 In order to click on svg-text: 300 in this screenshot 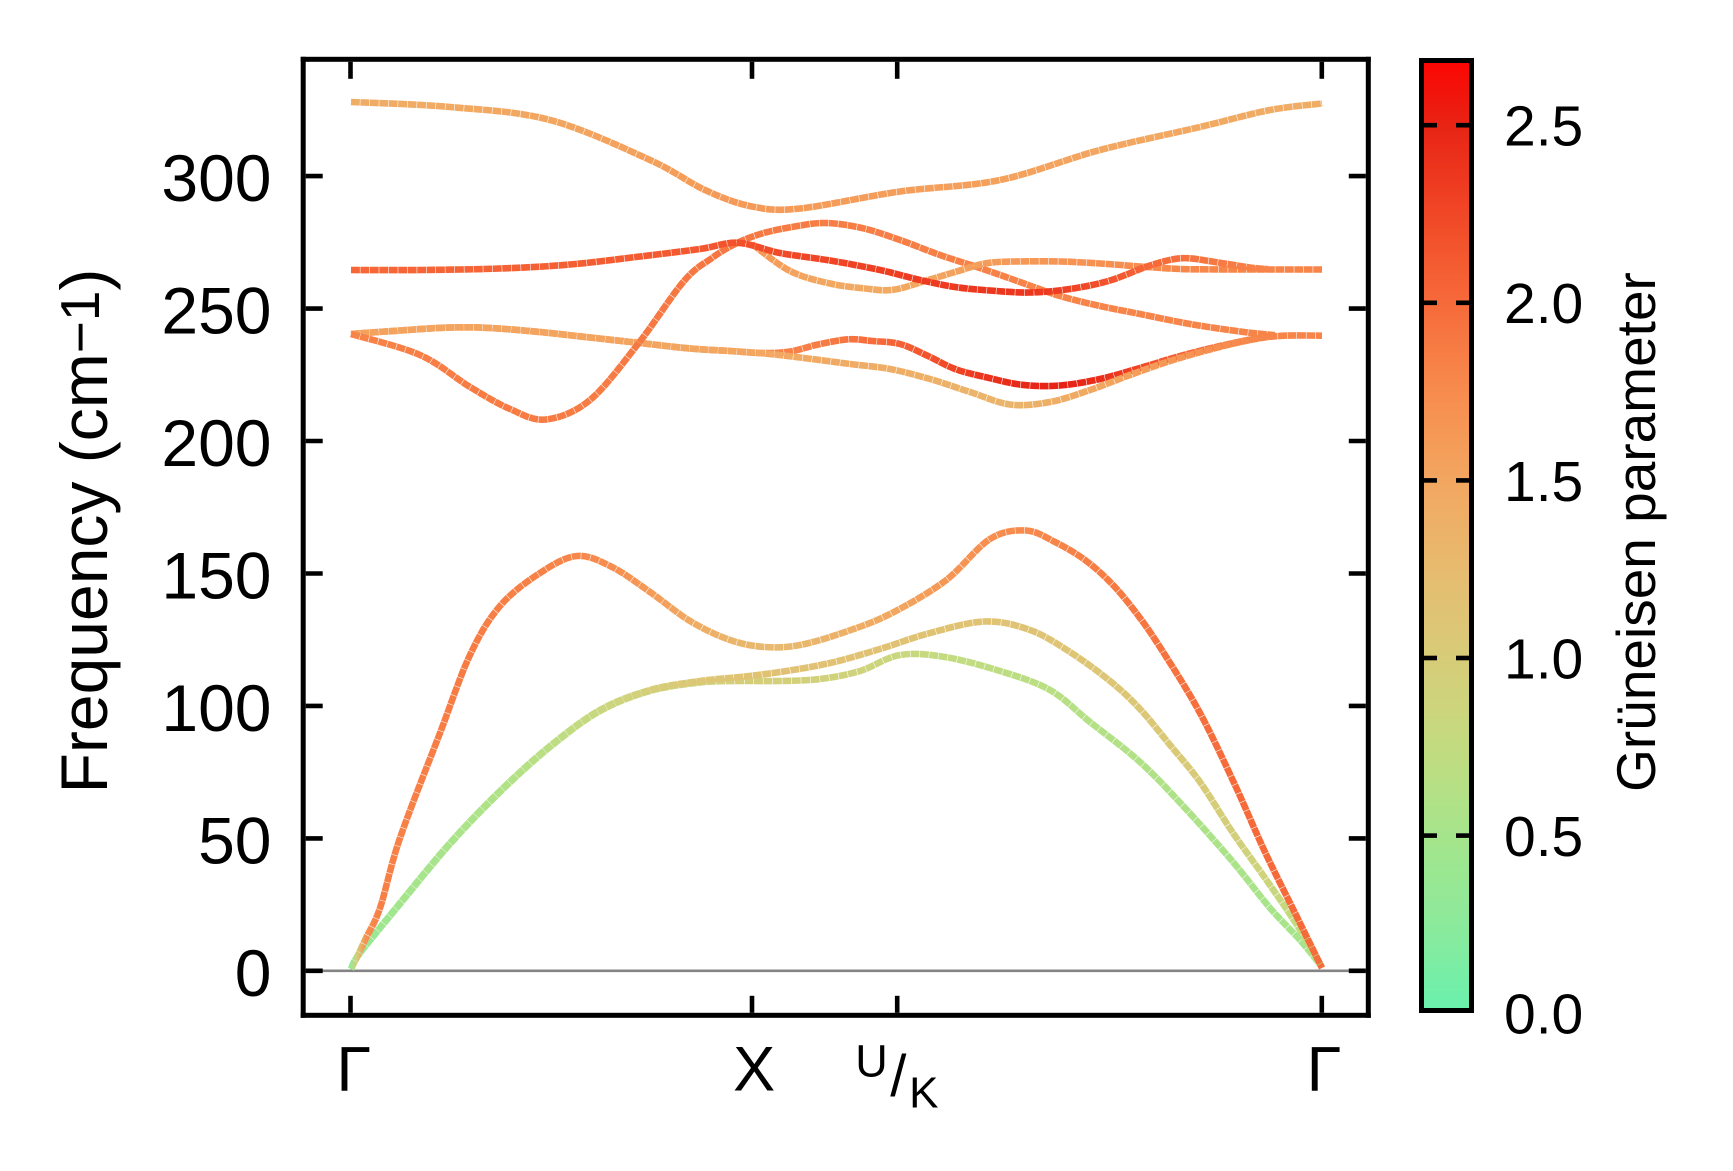, I will do `click(216, 178)`.